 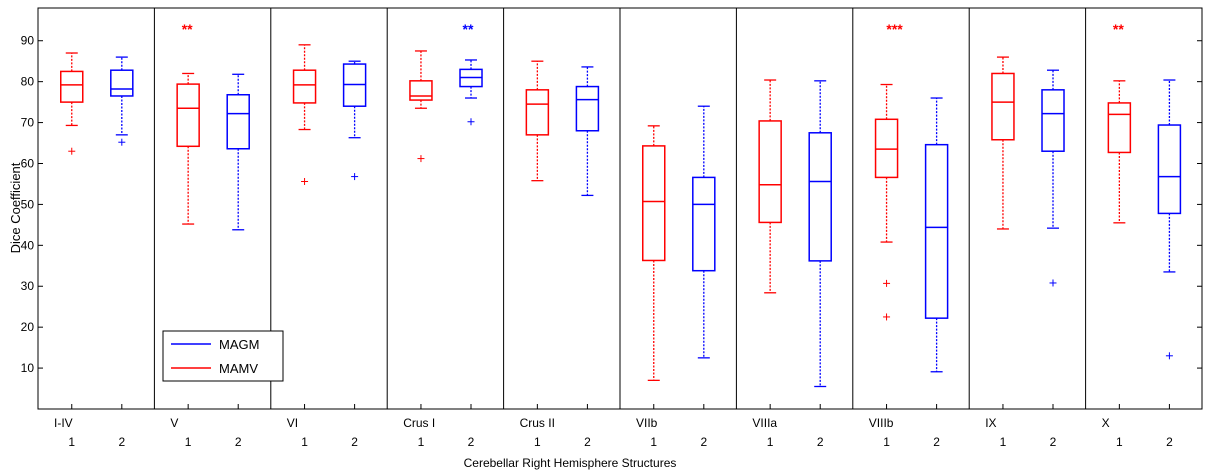 I want to click on y-tick-label: 70, so click(x=28, y=123).